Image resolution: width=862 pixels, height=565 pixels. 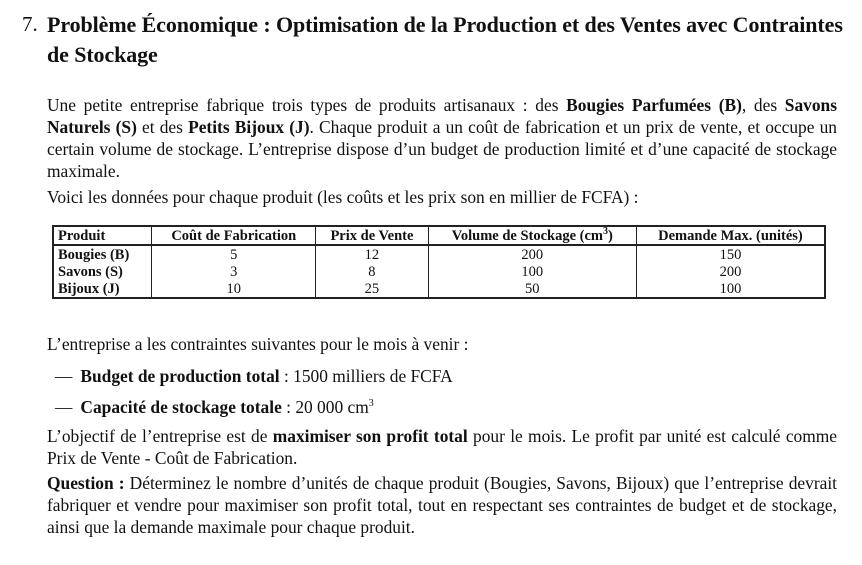 What do you see at coordinates (234, 254) in the screenshot?
I see `cell-cost: 5` at bounding box center [234, 254].